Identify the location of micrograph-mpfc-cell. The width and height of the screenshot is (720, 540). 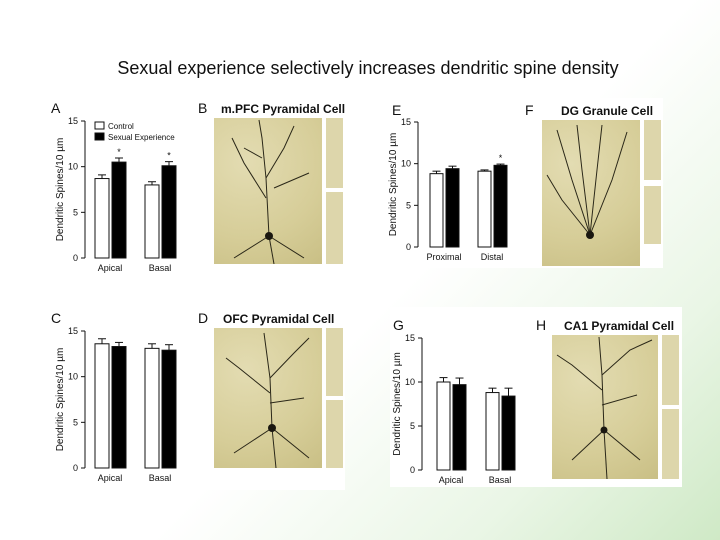
(268, 191).